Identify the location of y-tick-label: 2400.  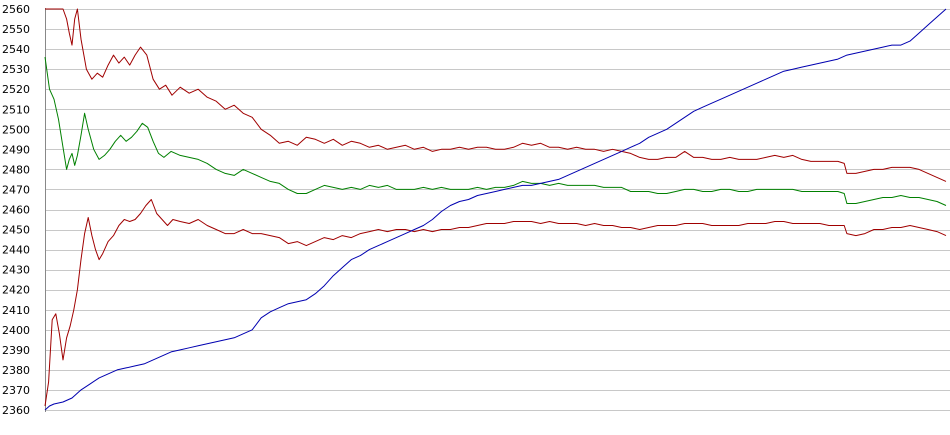
(16, 330).